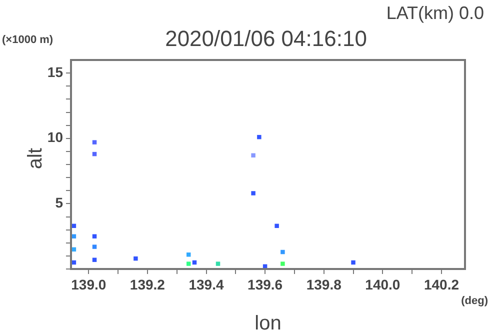 The width and height of the screenshot is (490, 331). I want to click on y-tick-label: 5, so click(59, 202).